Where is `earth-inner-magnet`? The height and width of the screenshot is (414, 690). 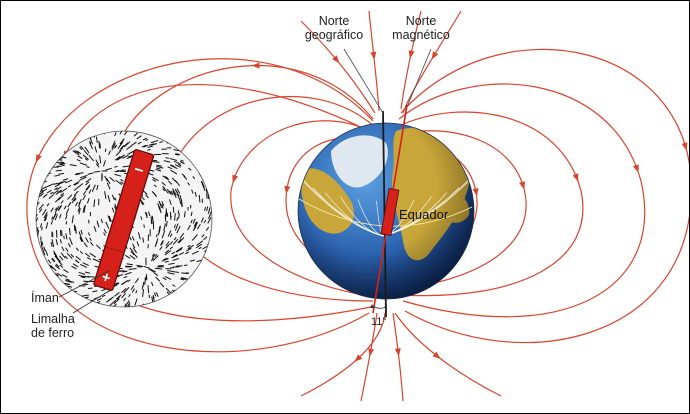 earth-inner-magnet is located at coordinates (390, 212).